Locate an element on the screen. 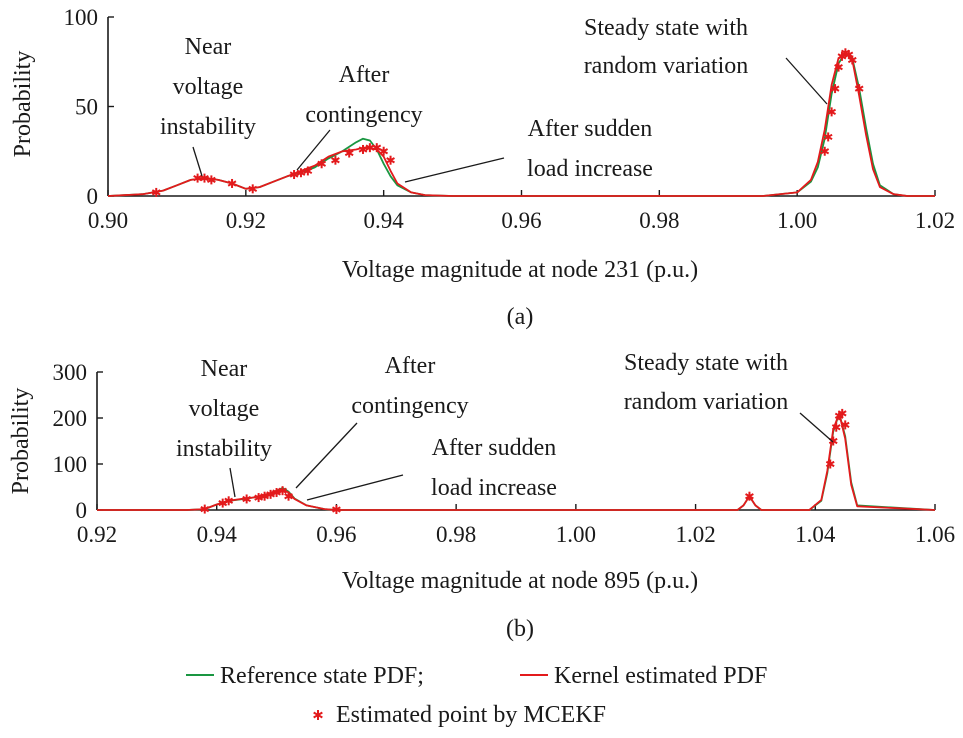 The height and width of the screenshot is (738, 963). annotation-near-instability-line3: instability is located at coordinates (208, 127).